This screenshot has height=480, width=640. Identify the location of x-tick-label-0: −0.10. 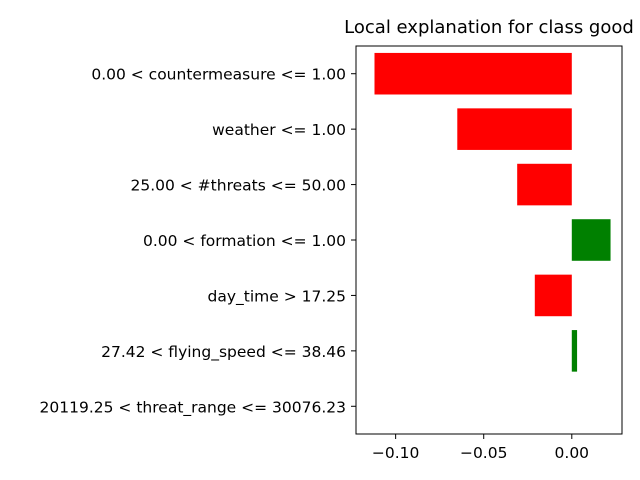
(396, 453).